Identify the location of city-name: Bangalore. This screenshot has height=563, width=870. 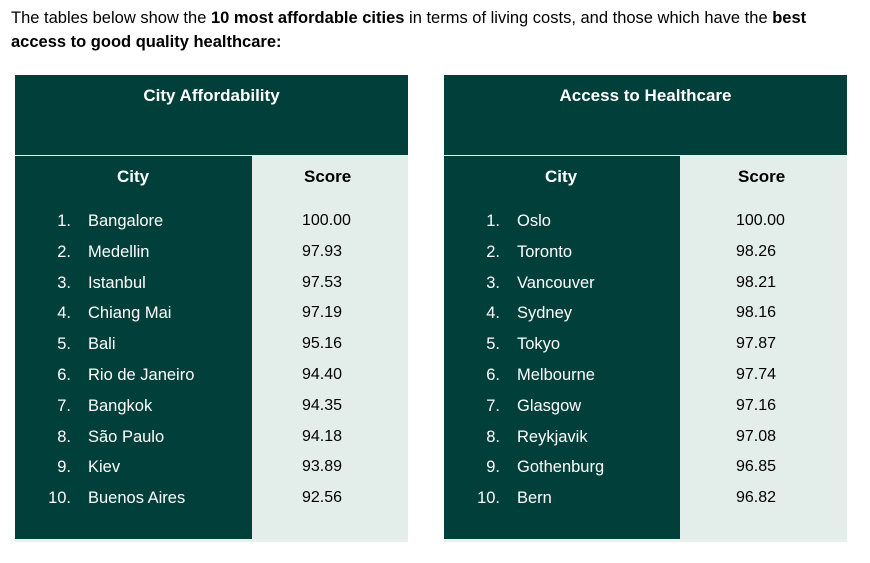
(126, 221).